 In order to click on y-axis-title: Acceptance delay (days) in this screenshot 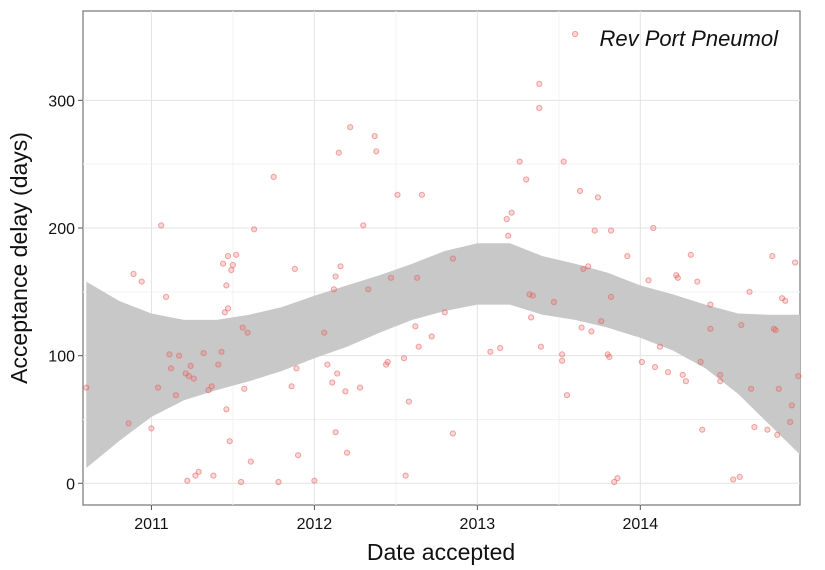, I will do `click(19, 258)`.